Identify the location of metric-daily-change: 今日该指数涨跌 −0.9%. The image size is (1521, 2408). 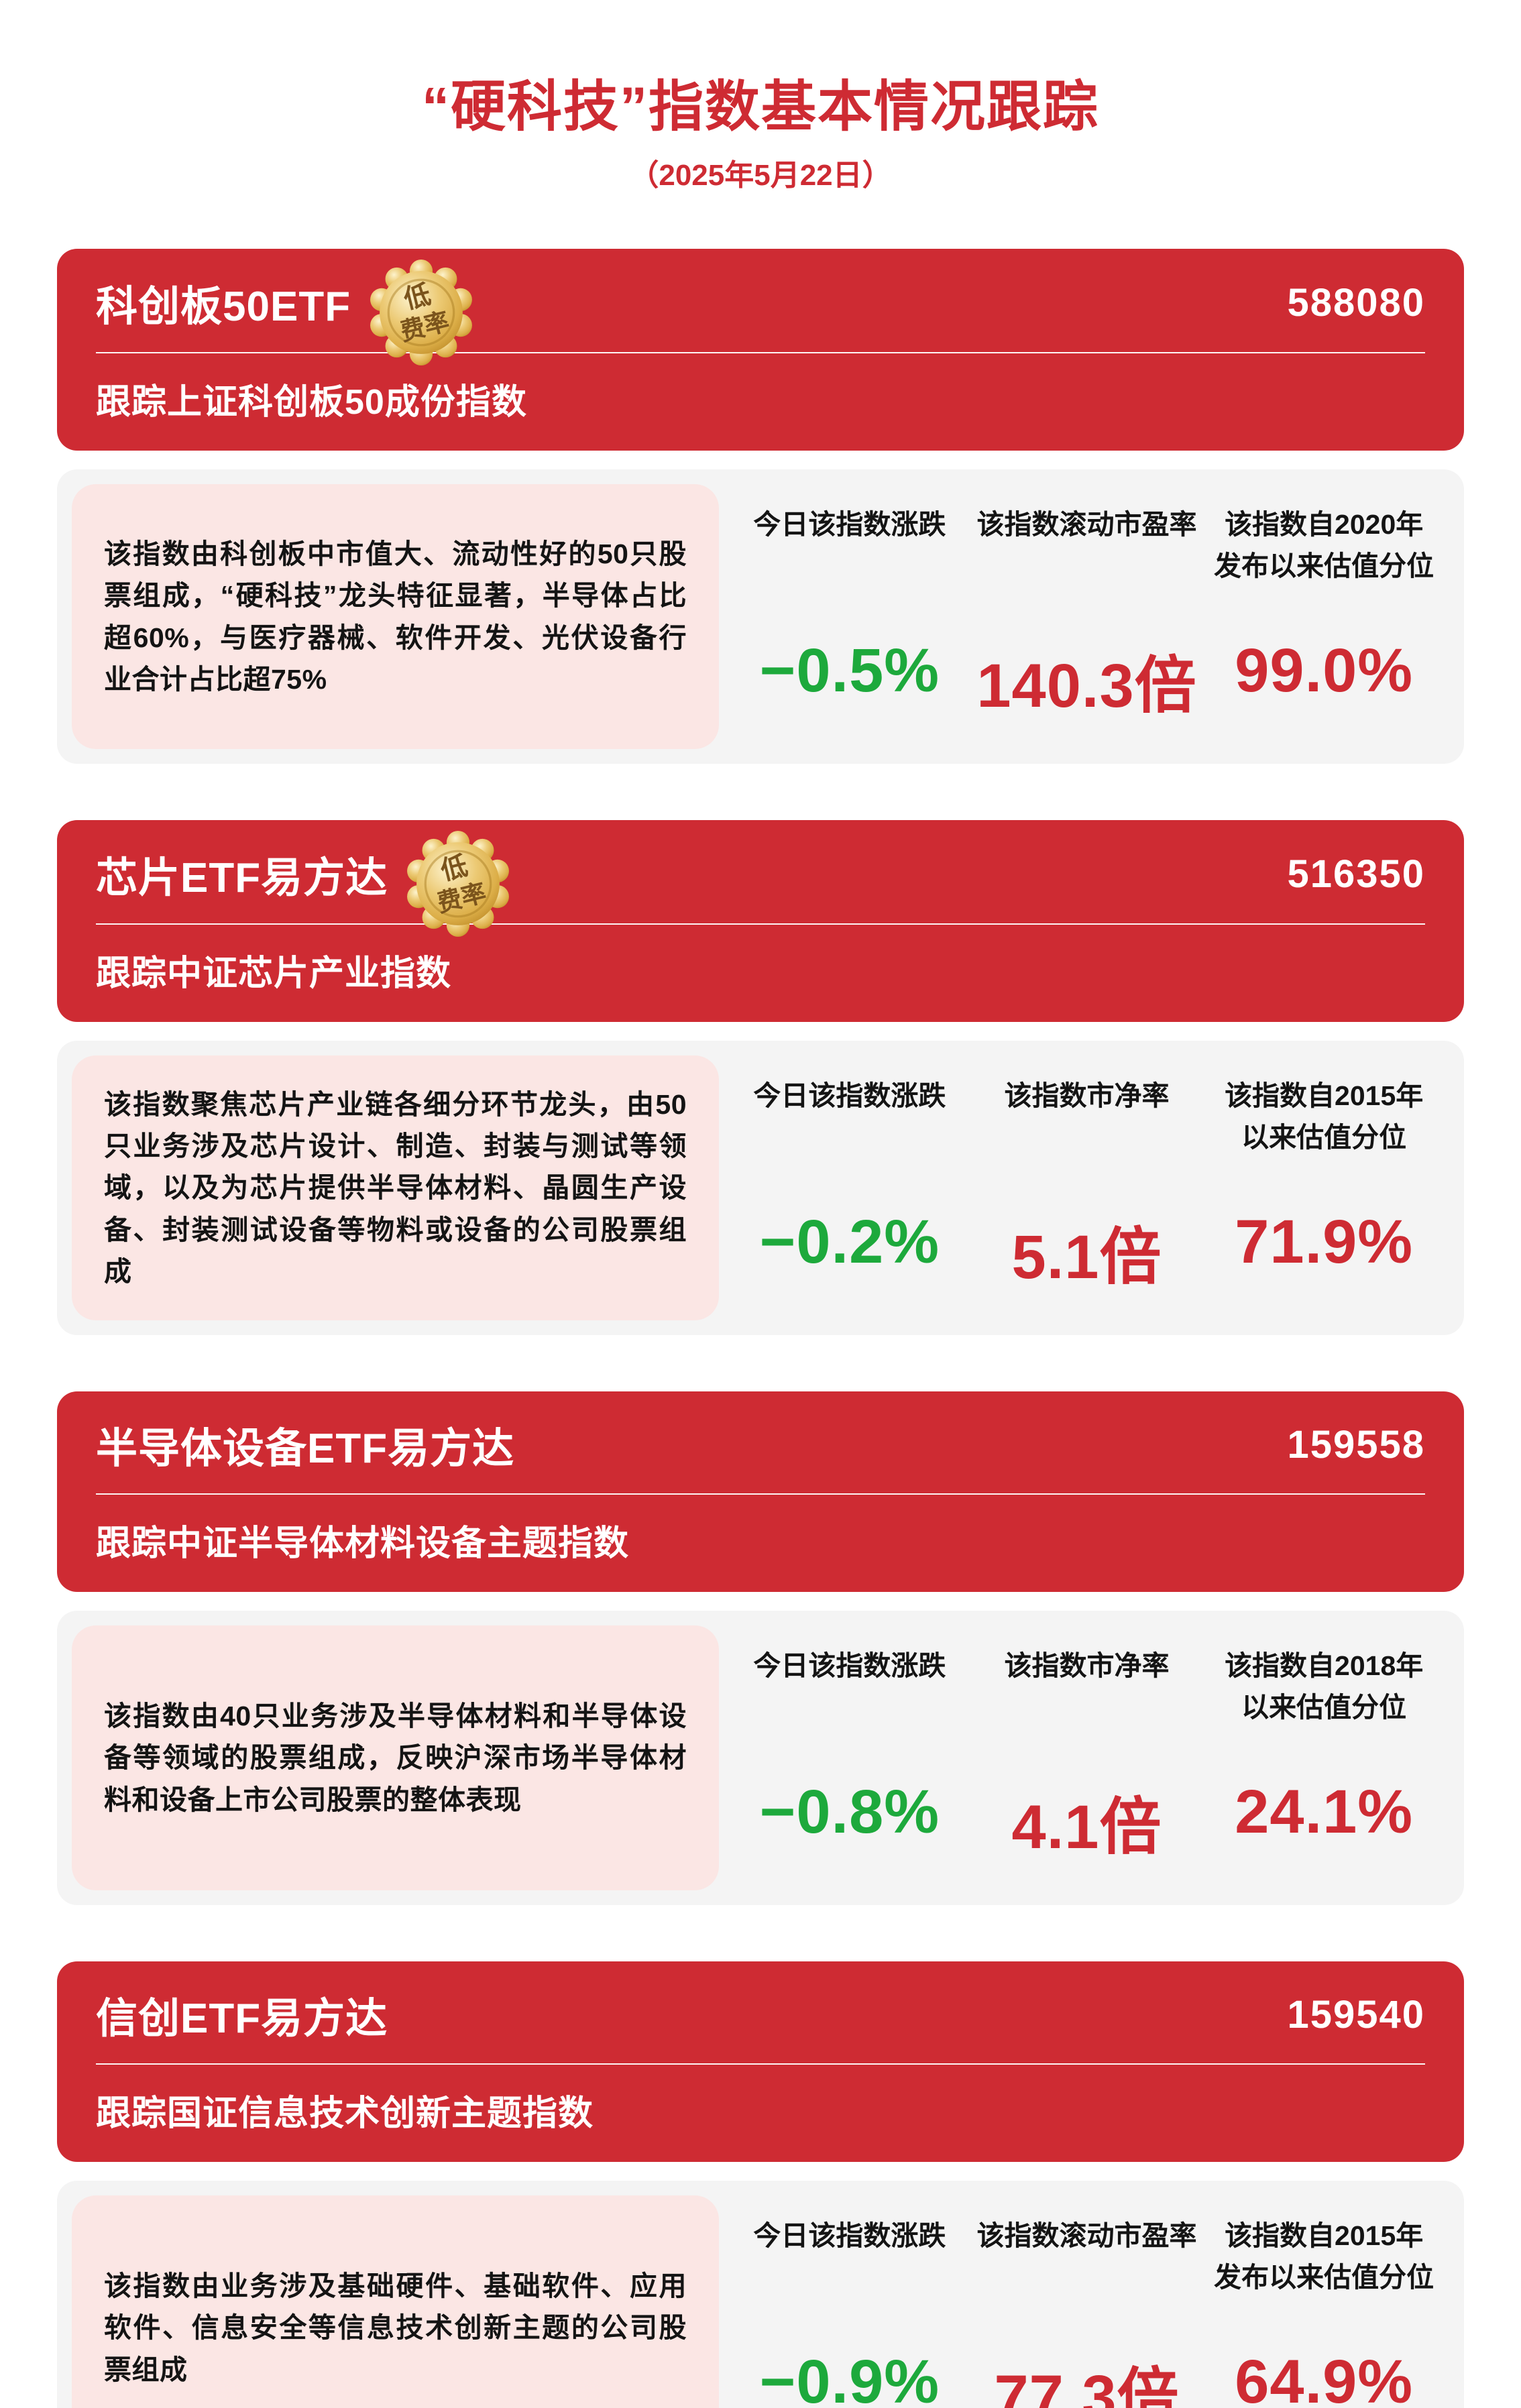
(849, 2312).